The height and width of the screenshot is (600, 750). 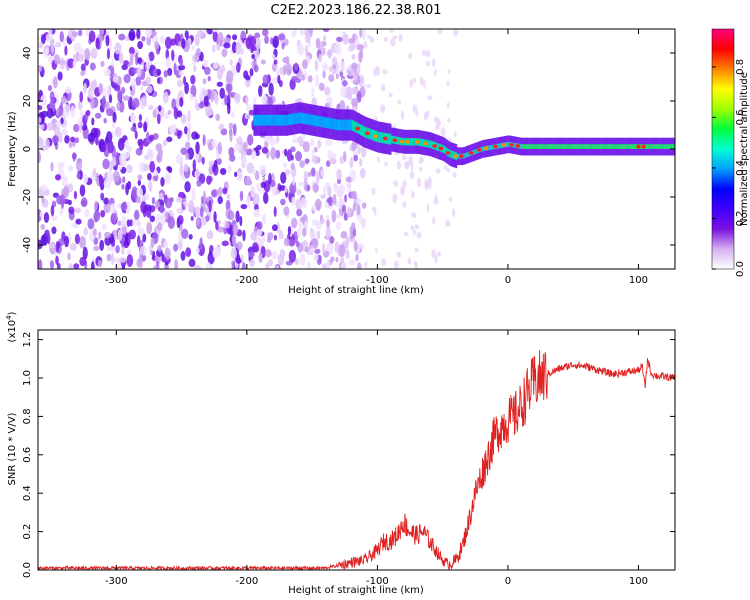 I want to click on colorbar-ticks: 0.0 0.2 0.4 0.6 0.8, so click(x=729, y=168).